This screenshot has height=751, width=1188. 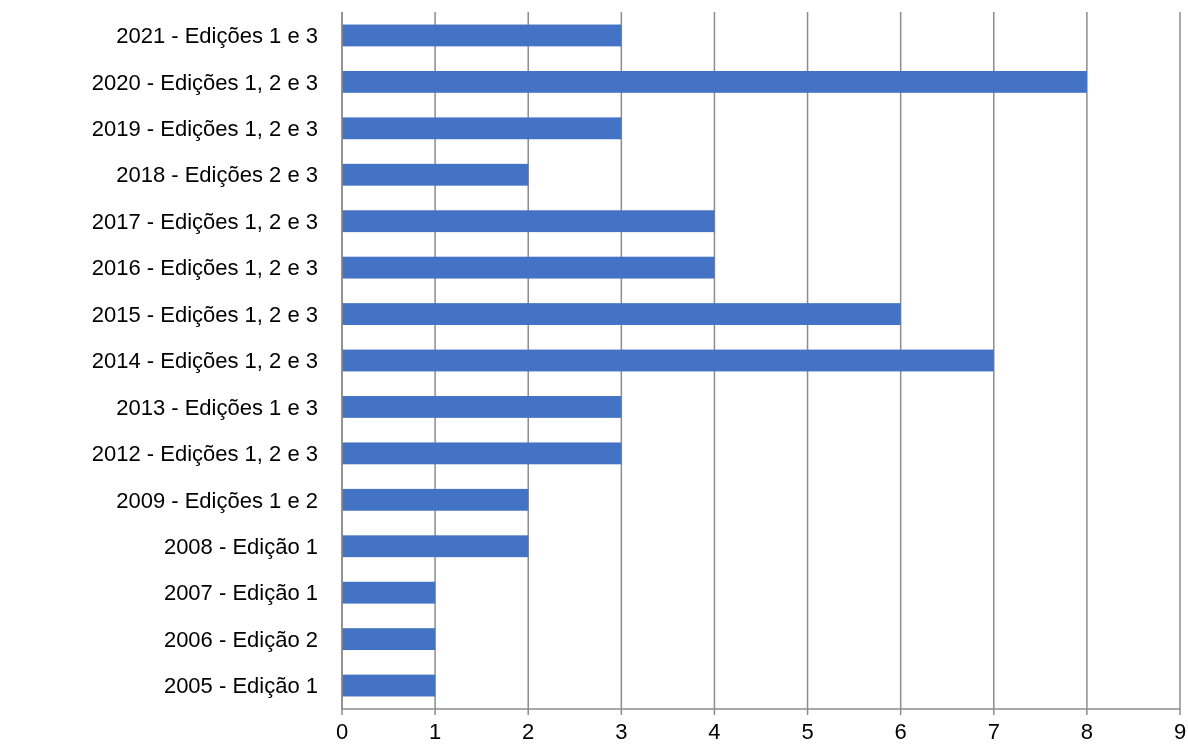 What do you see at coordinates (204, 129) in the screenshot?
I see `y-tick-label: 2019 - Edições 1, 2 e 3` at bounding box center [204, 129].